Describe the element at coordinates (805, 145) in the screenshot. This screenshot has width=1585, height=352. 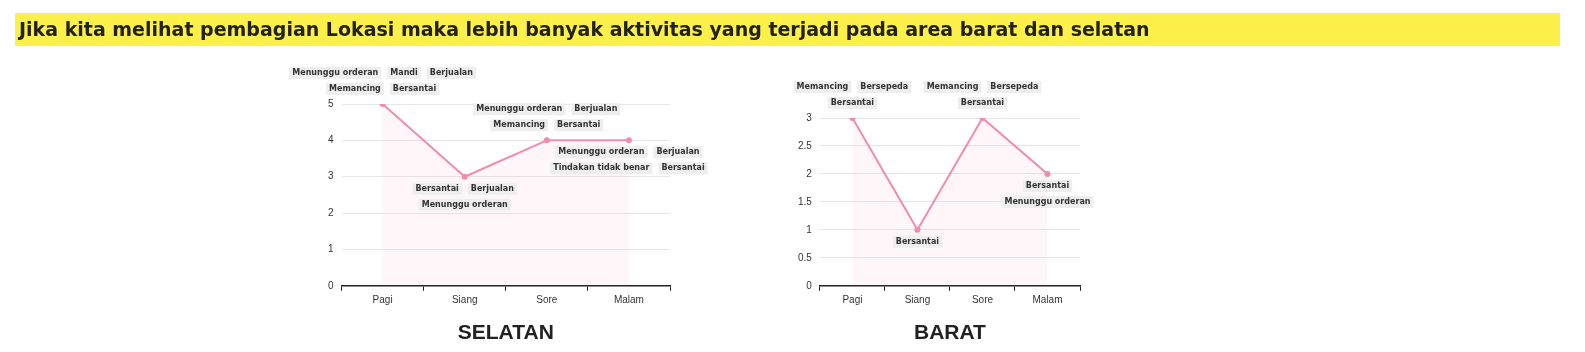
I see `y-tick-label: 2.5` at that location.